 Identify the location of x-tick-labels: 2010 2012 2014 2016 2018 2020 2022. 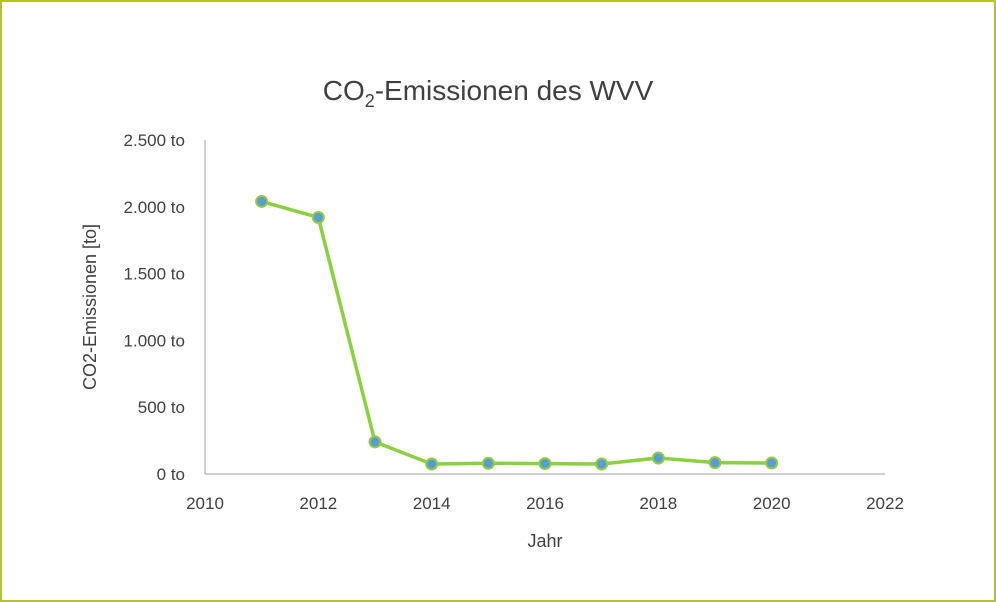
(545, 503).